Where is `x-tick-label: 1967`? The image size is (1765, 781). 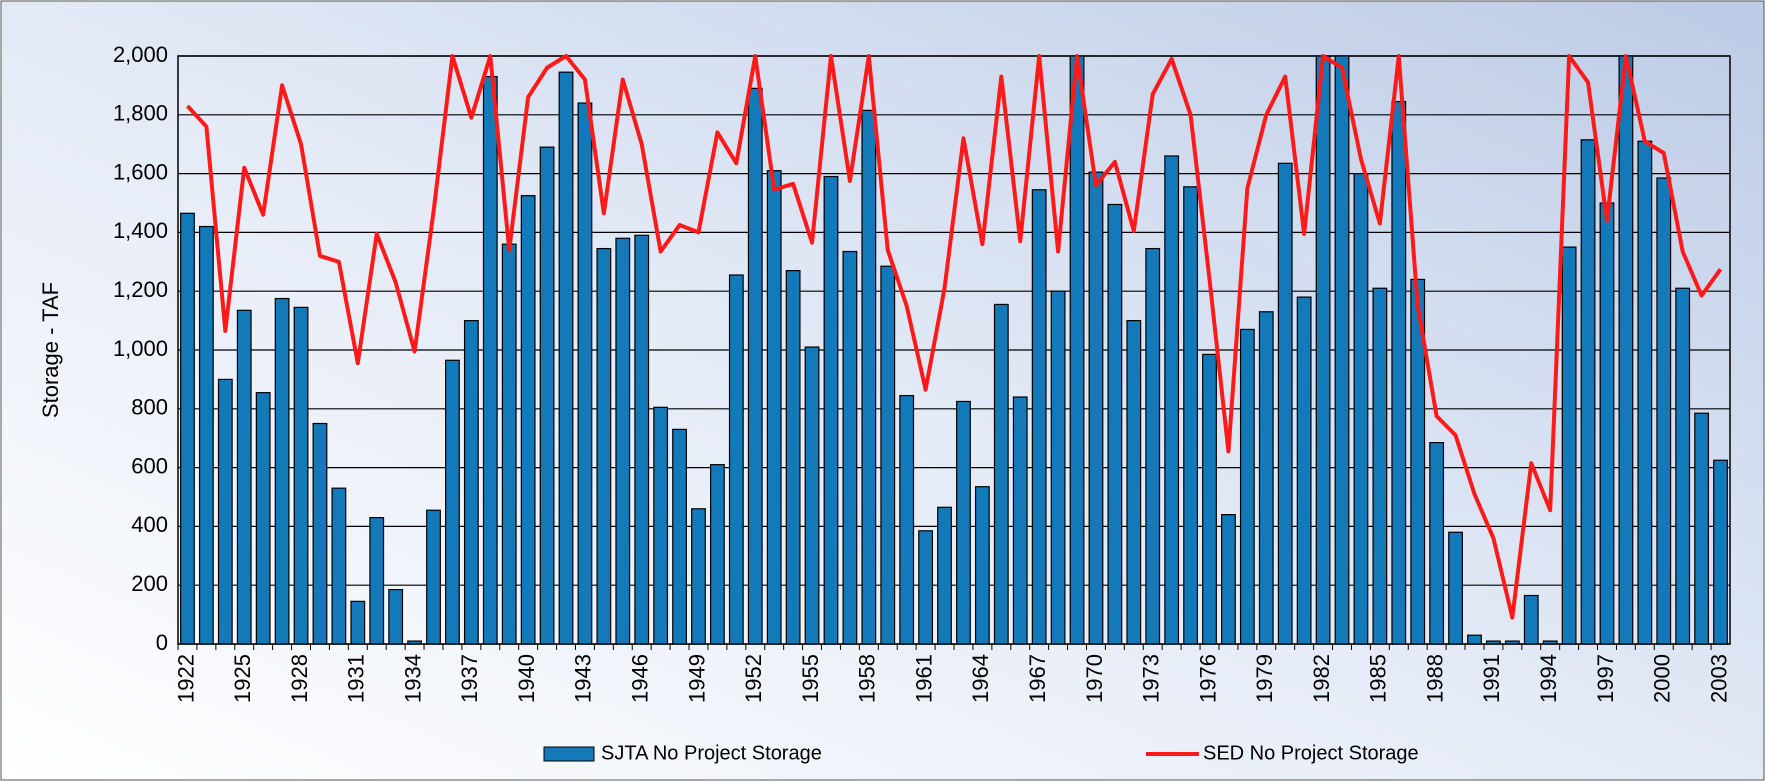 x-tick-label: 1967 is located at coordinates (1037, 678).